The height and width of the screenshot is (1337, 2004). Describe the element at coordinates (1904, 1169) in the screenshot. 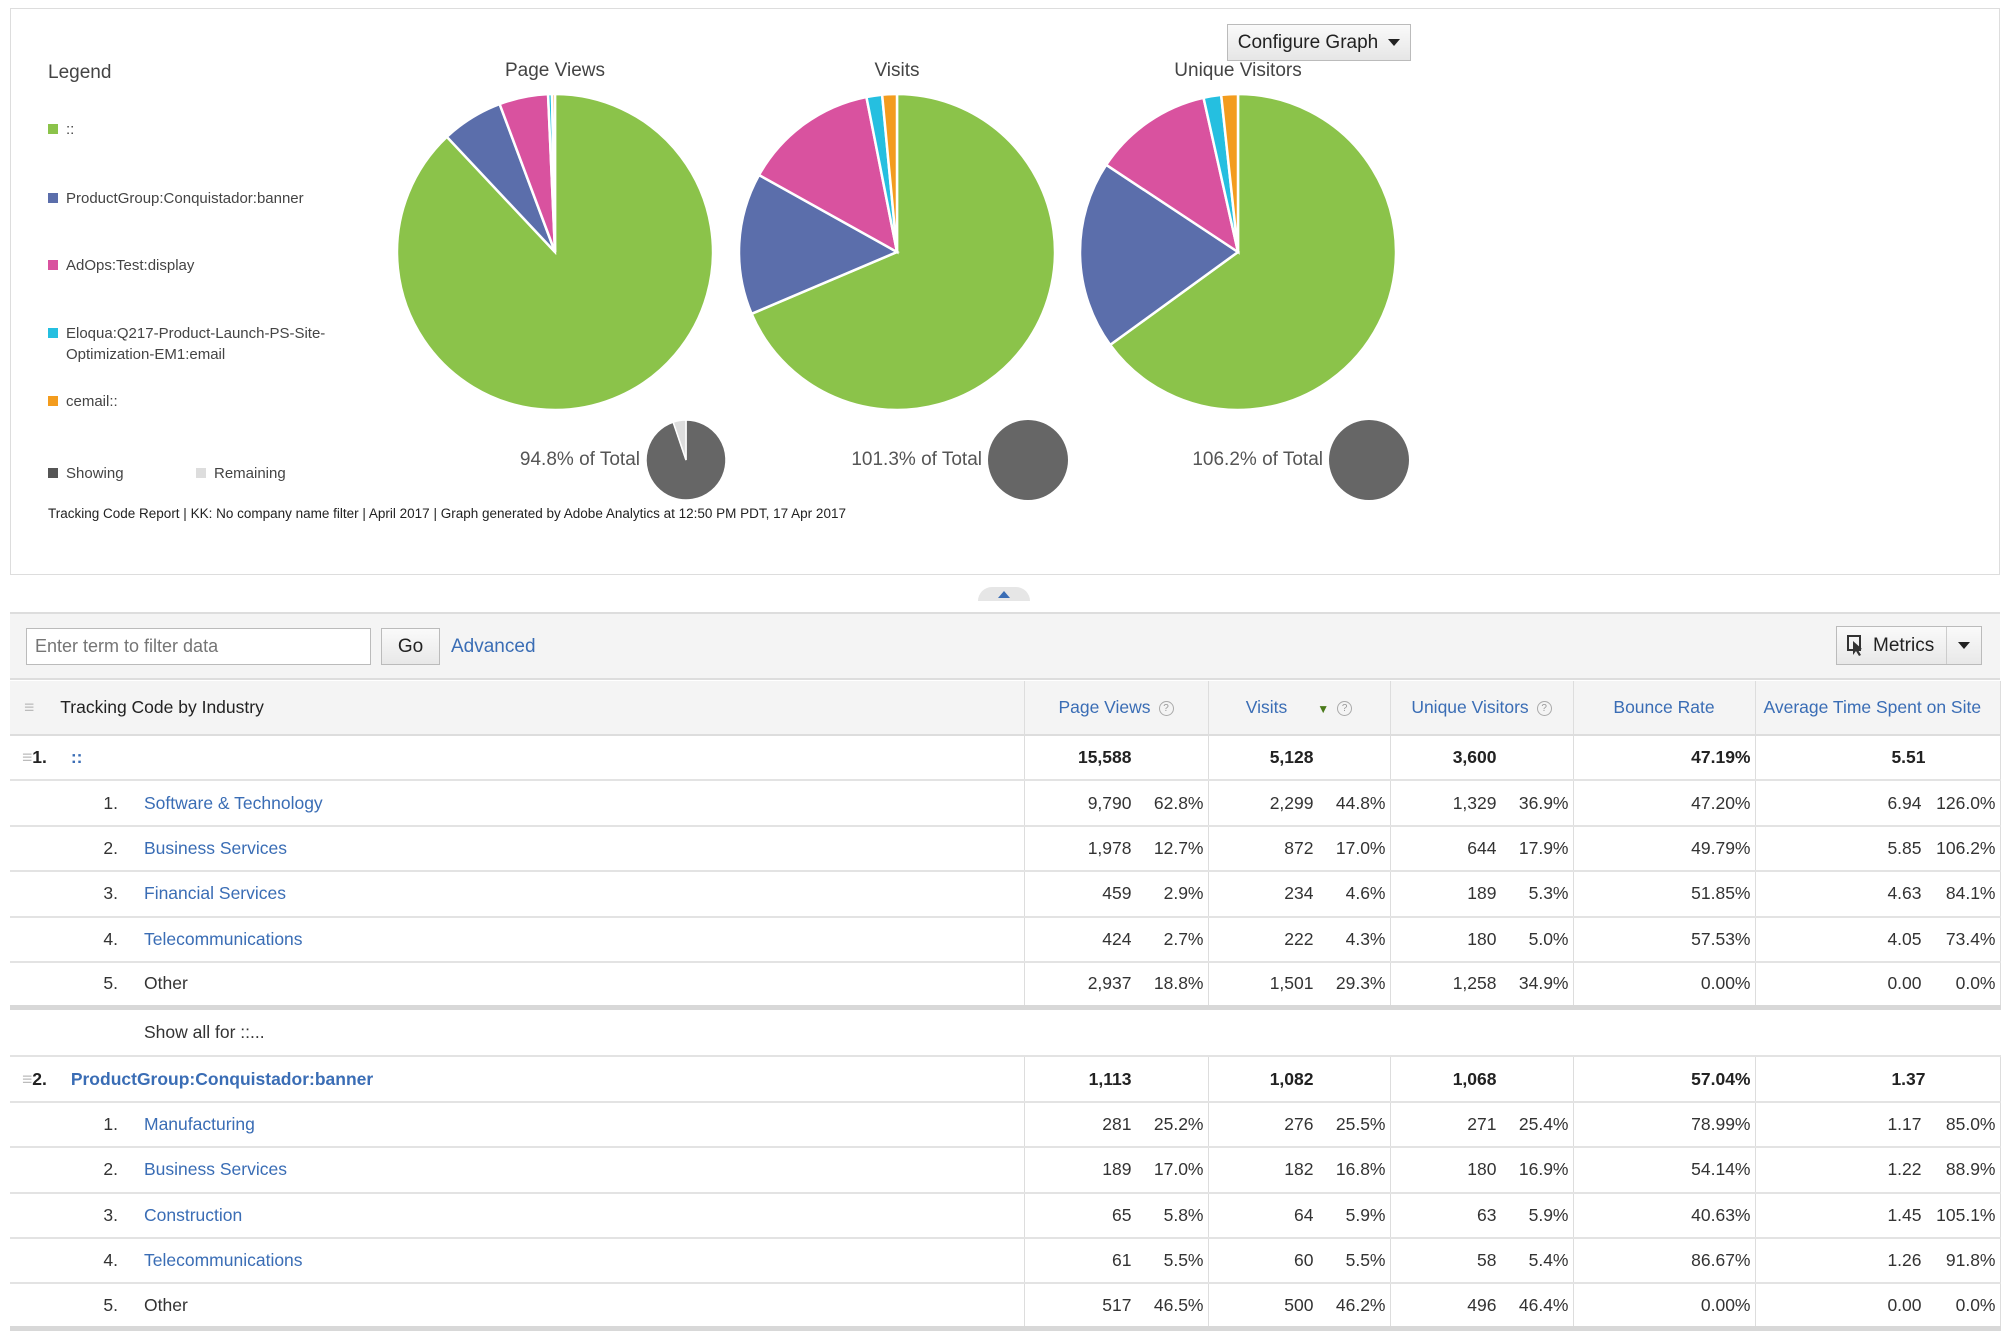

I see `metric-value: 1.22` at that location.